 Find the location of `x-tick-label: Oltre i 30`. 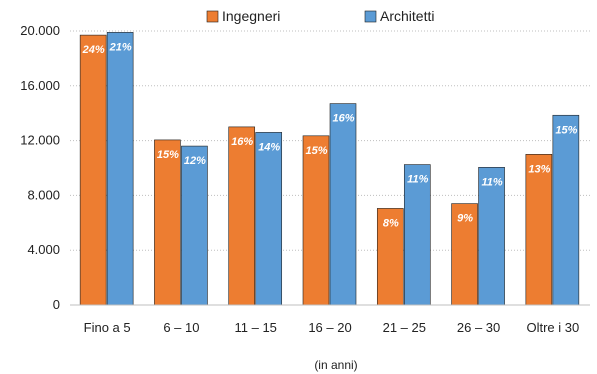

x-tick-label: Oltre i 30 is located at coordinates (552, 327).